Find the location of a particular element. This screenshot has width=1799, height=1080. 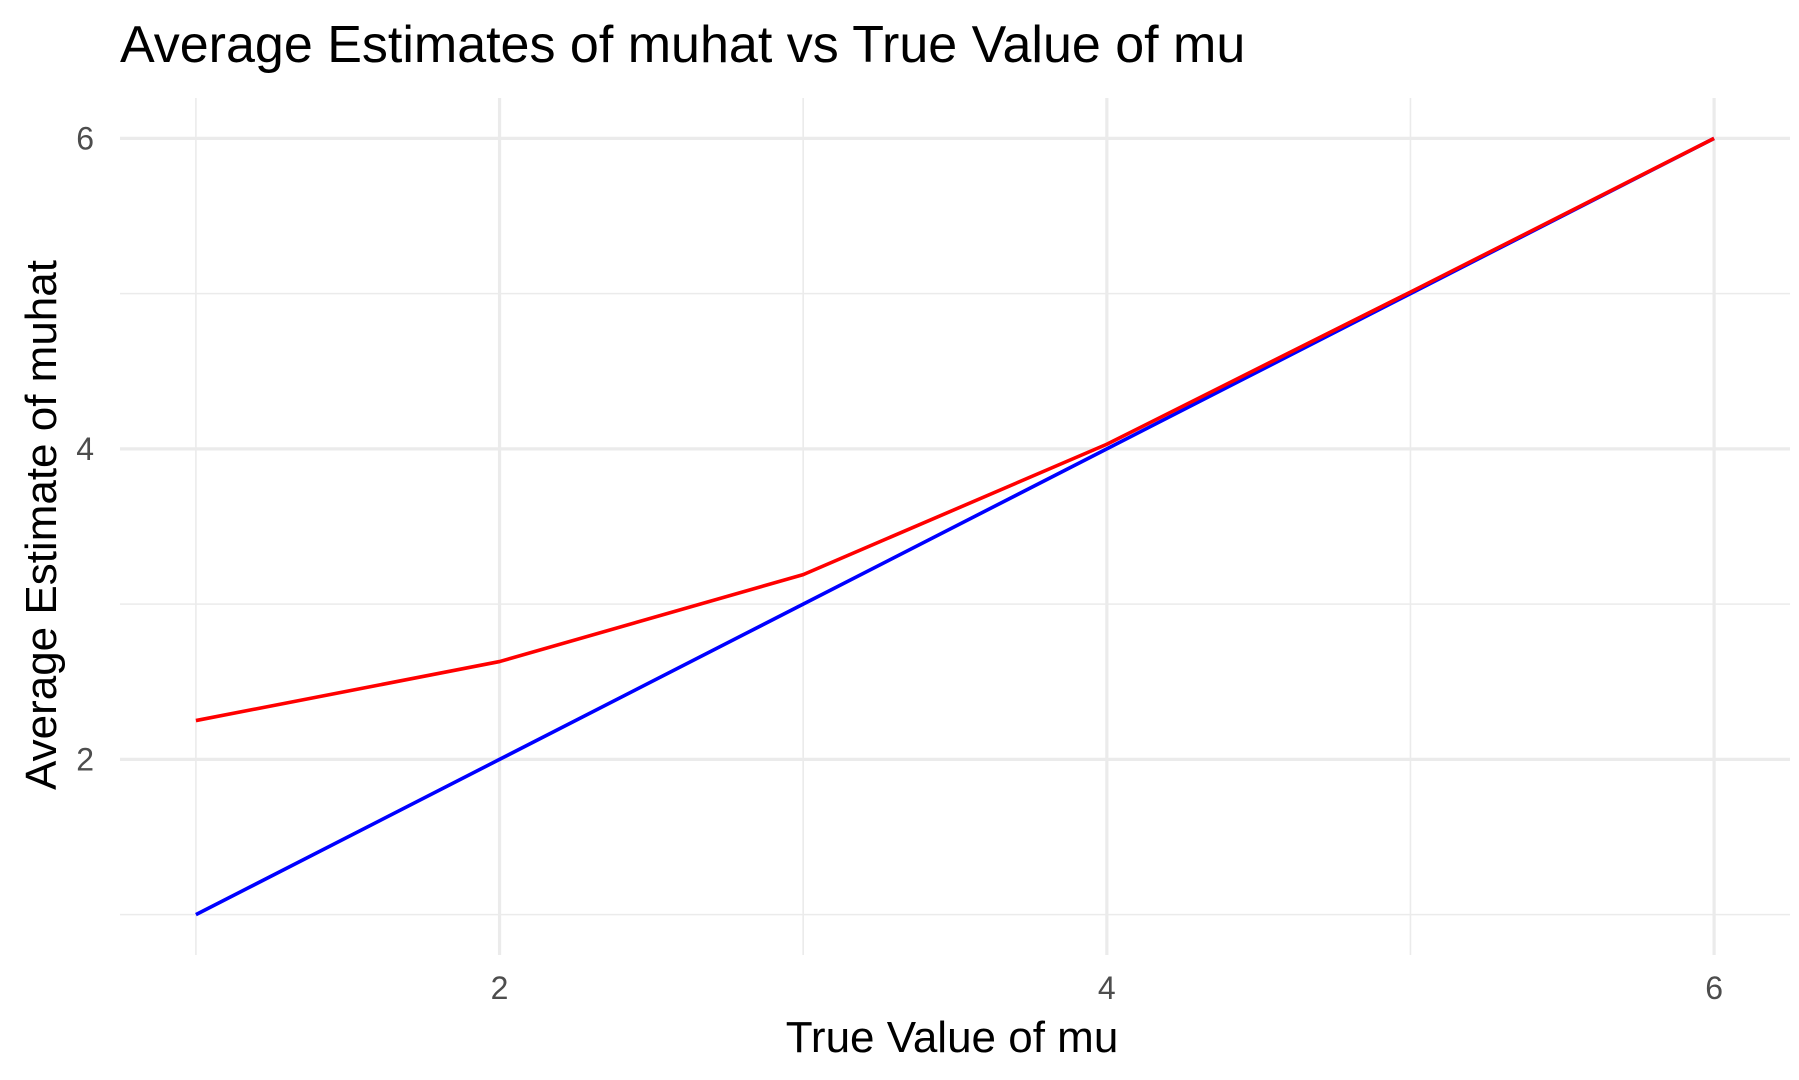

y-tick-label: 4 is located at coordinates (85, 449).